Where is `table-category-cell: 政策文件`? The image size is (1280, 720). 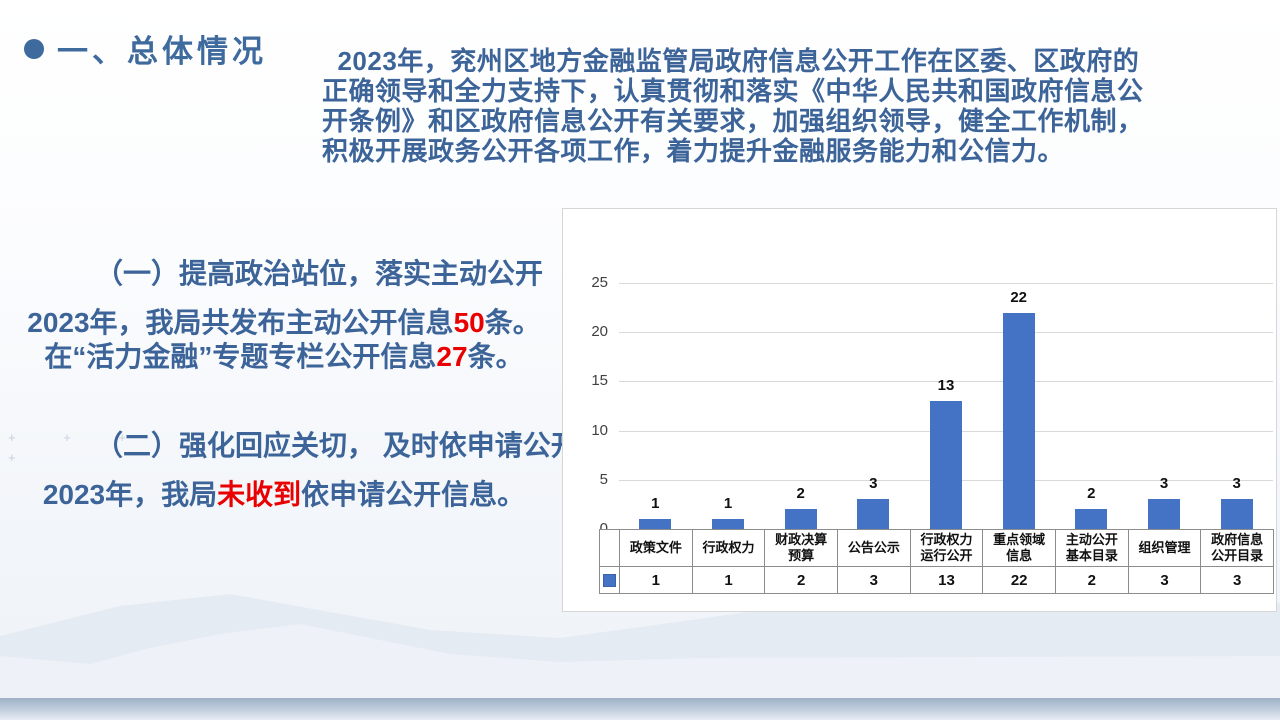 table-category-cell: 政策文件 is located at coordinates (656, 548).